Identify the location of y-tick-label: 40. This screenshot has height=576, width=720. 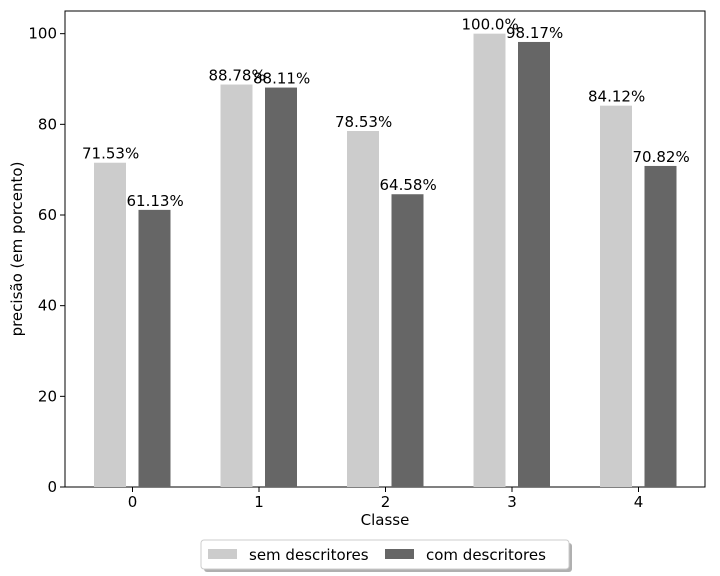
(47, 306).